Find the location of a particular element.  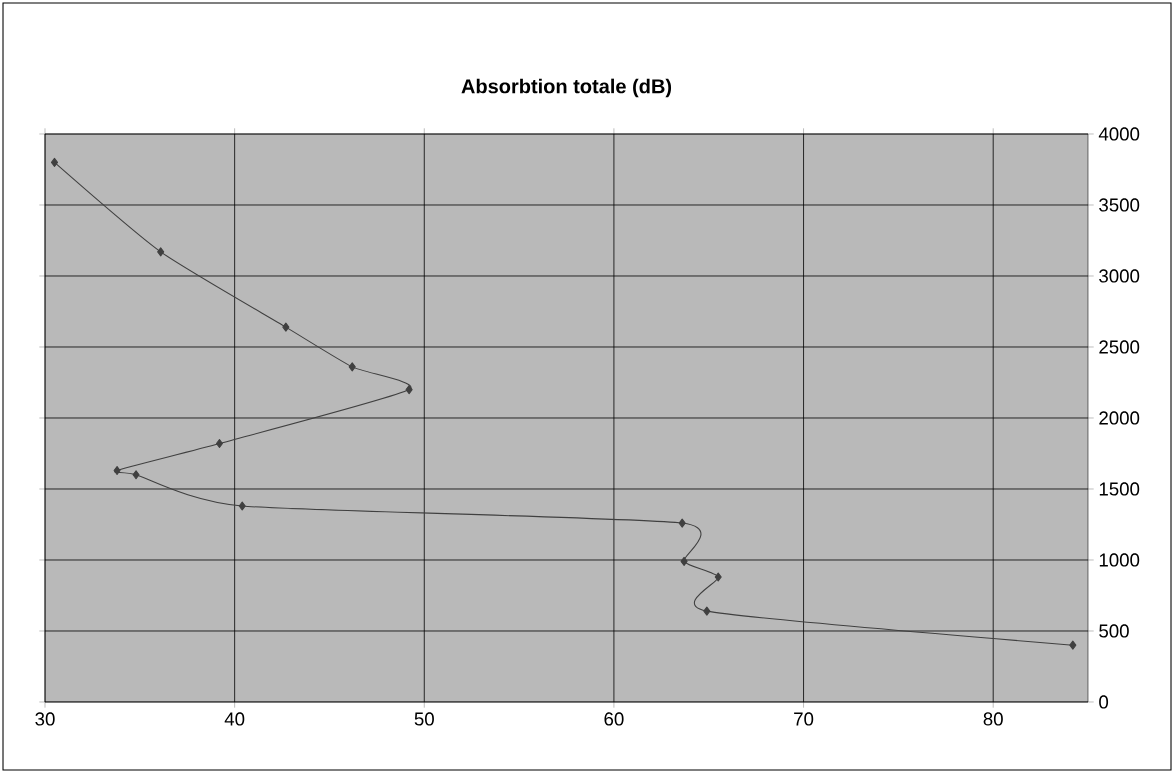

y-tick-label: 4000 is located at coordinates (1119, 134).